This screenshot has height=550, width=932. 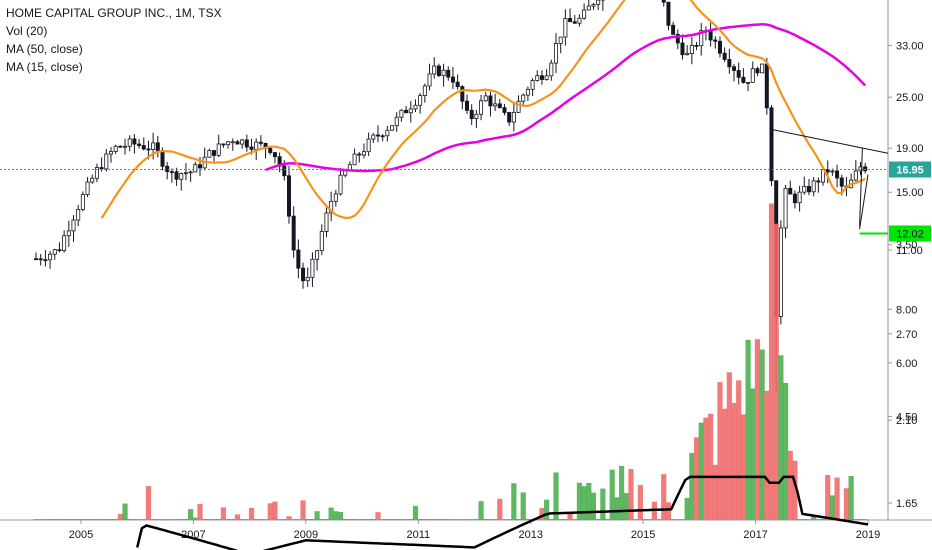 I want to click on support-badge, so click(x=910, y=233).